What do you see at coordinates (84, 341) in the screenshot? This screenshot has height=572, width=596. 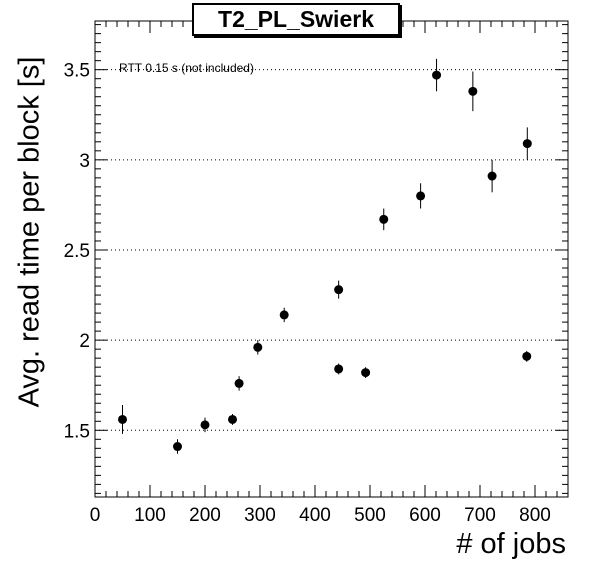 I see `y-tick-label: 2` at bounding box center [84, 341].